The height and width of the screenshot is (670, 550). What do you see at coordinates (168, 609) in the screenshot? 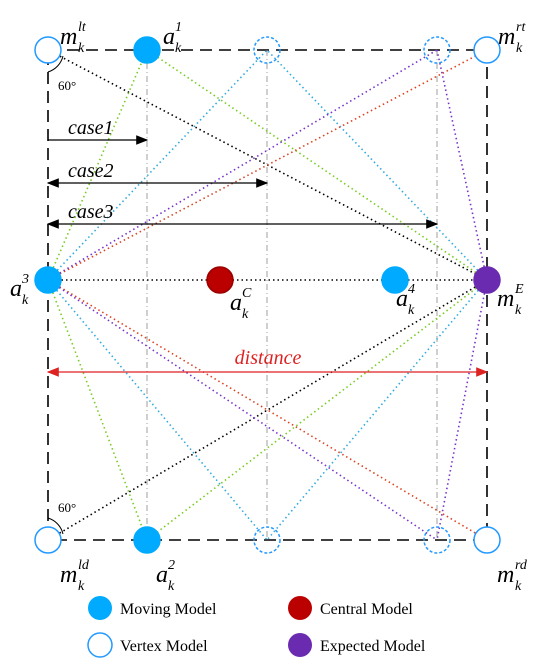
I see `legend-label: Moving Model` at bounding box center [168, 609].